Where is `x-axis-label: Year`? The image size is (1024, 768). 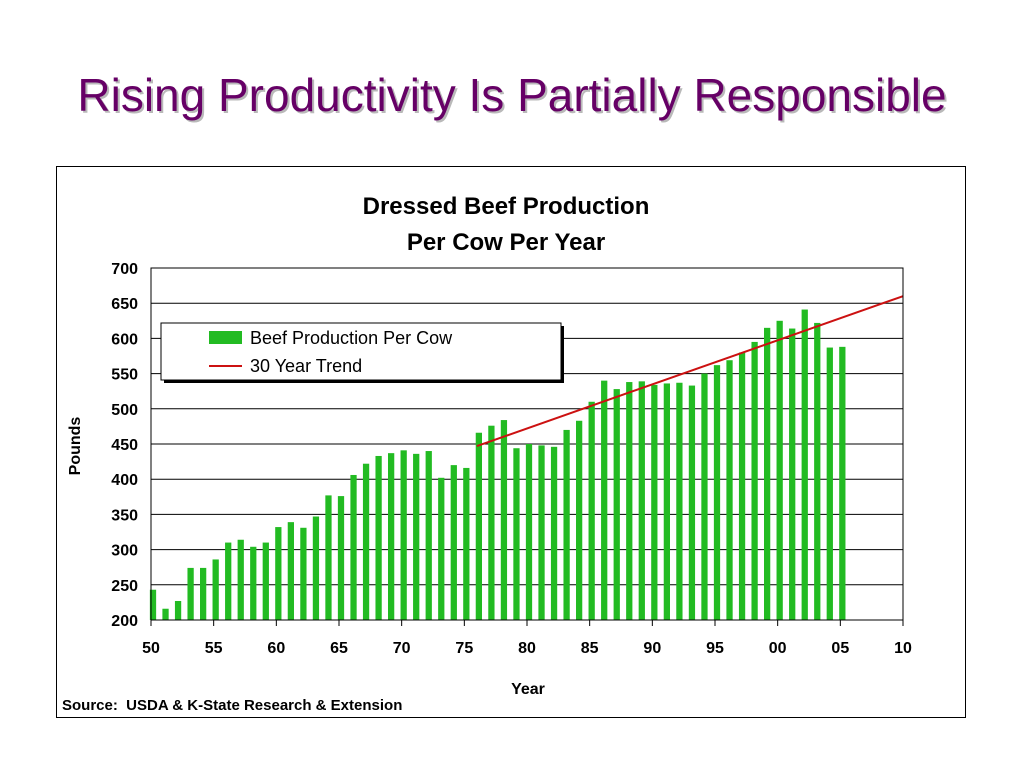 x-axis-label: Year is located at coordinates (528, 689).